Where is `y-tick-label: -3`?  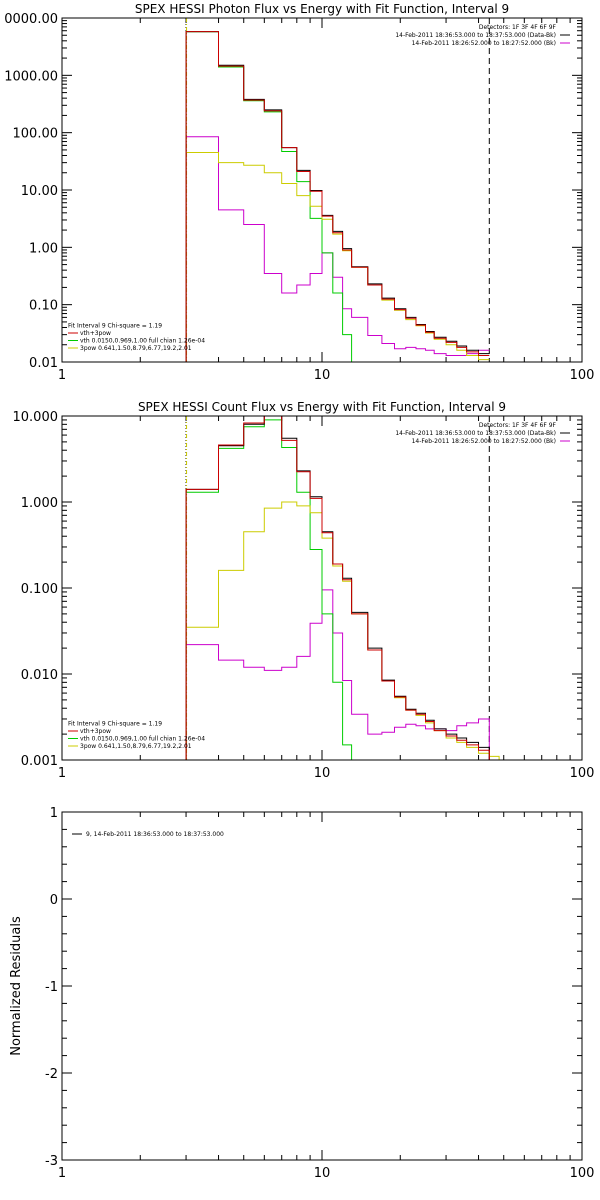 y-tick-label: -3 is located at coordinates (51, 1161).